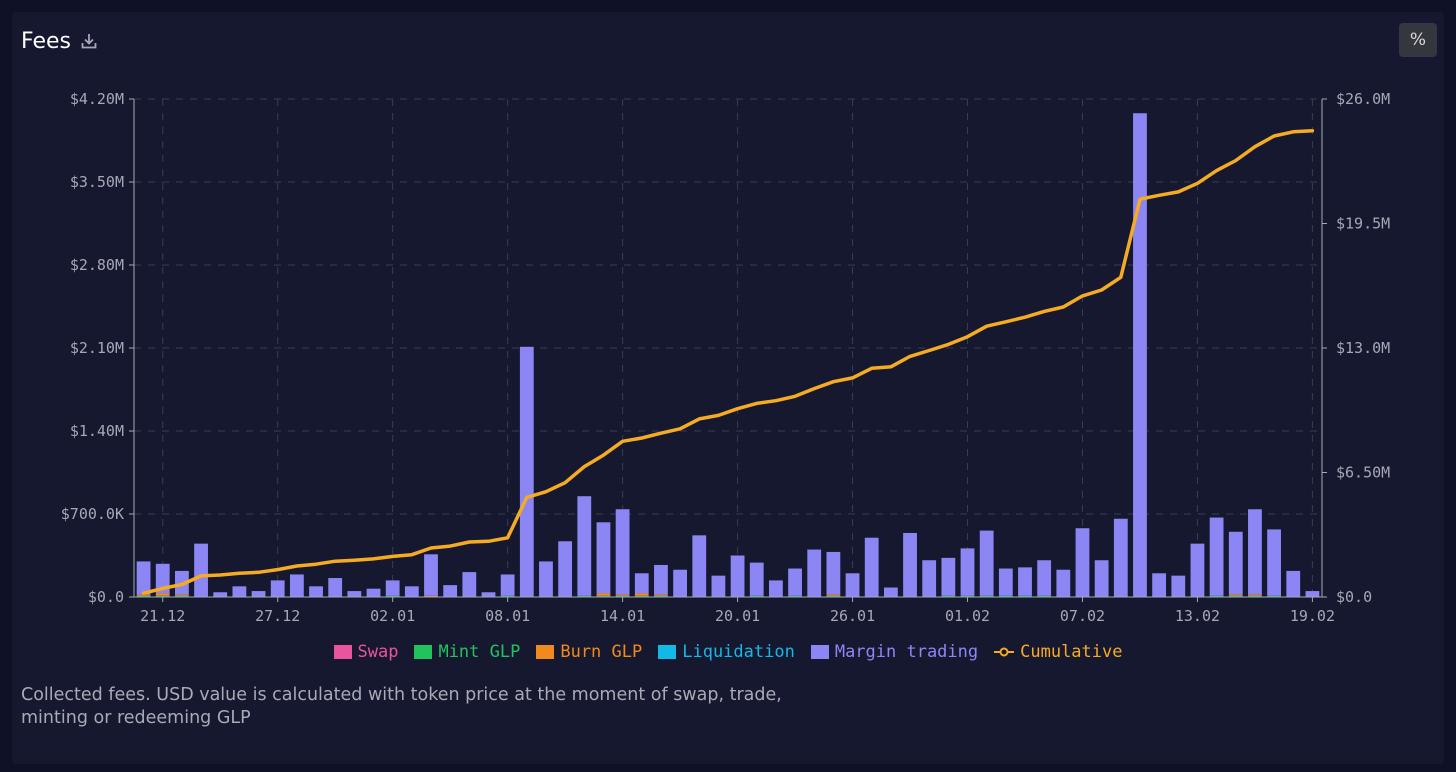 This screenshot has height=772, width=1456. I want to click on y-right-tick-label: $19.5M, so click(1363, 224).